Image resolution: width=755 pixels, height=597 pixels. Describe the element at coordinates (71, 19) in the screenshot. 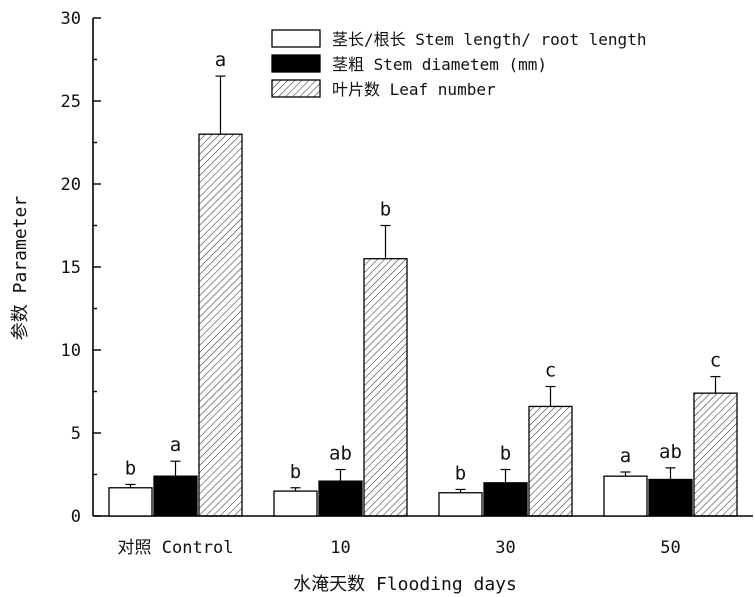

I see `y-tick-label: 30` at that location.